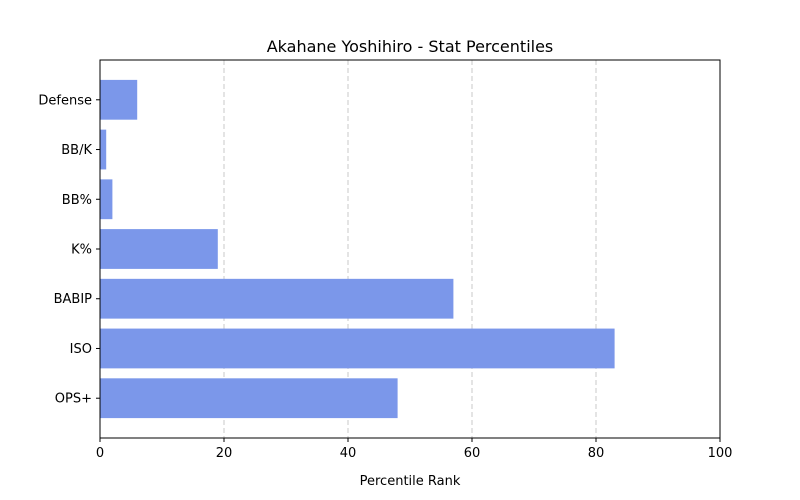 Image resolution: width=800 pixels, height=500 pixels. I want to click on x-tick-label: 40, so click(348, 453).